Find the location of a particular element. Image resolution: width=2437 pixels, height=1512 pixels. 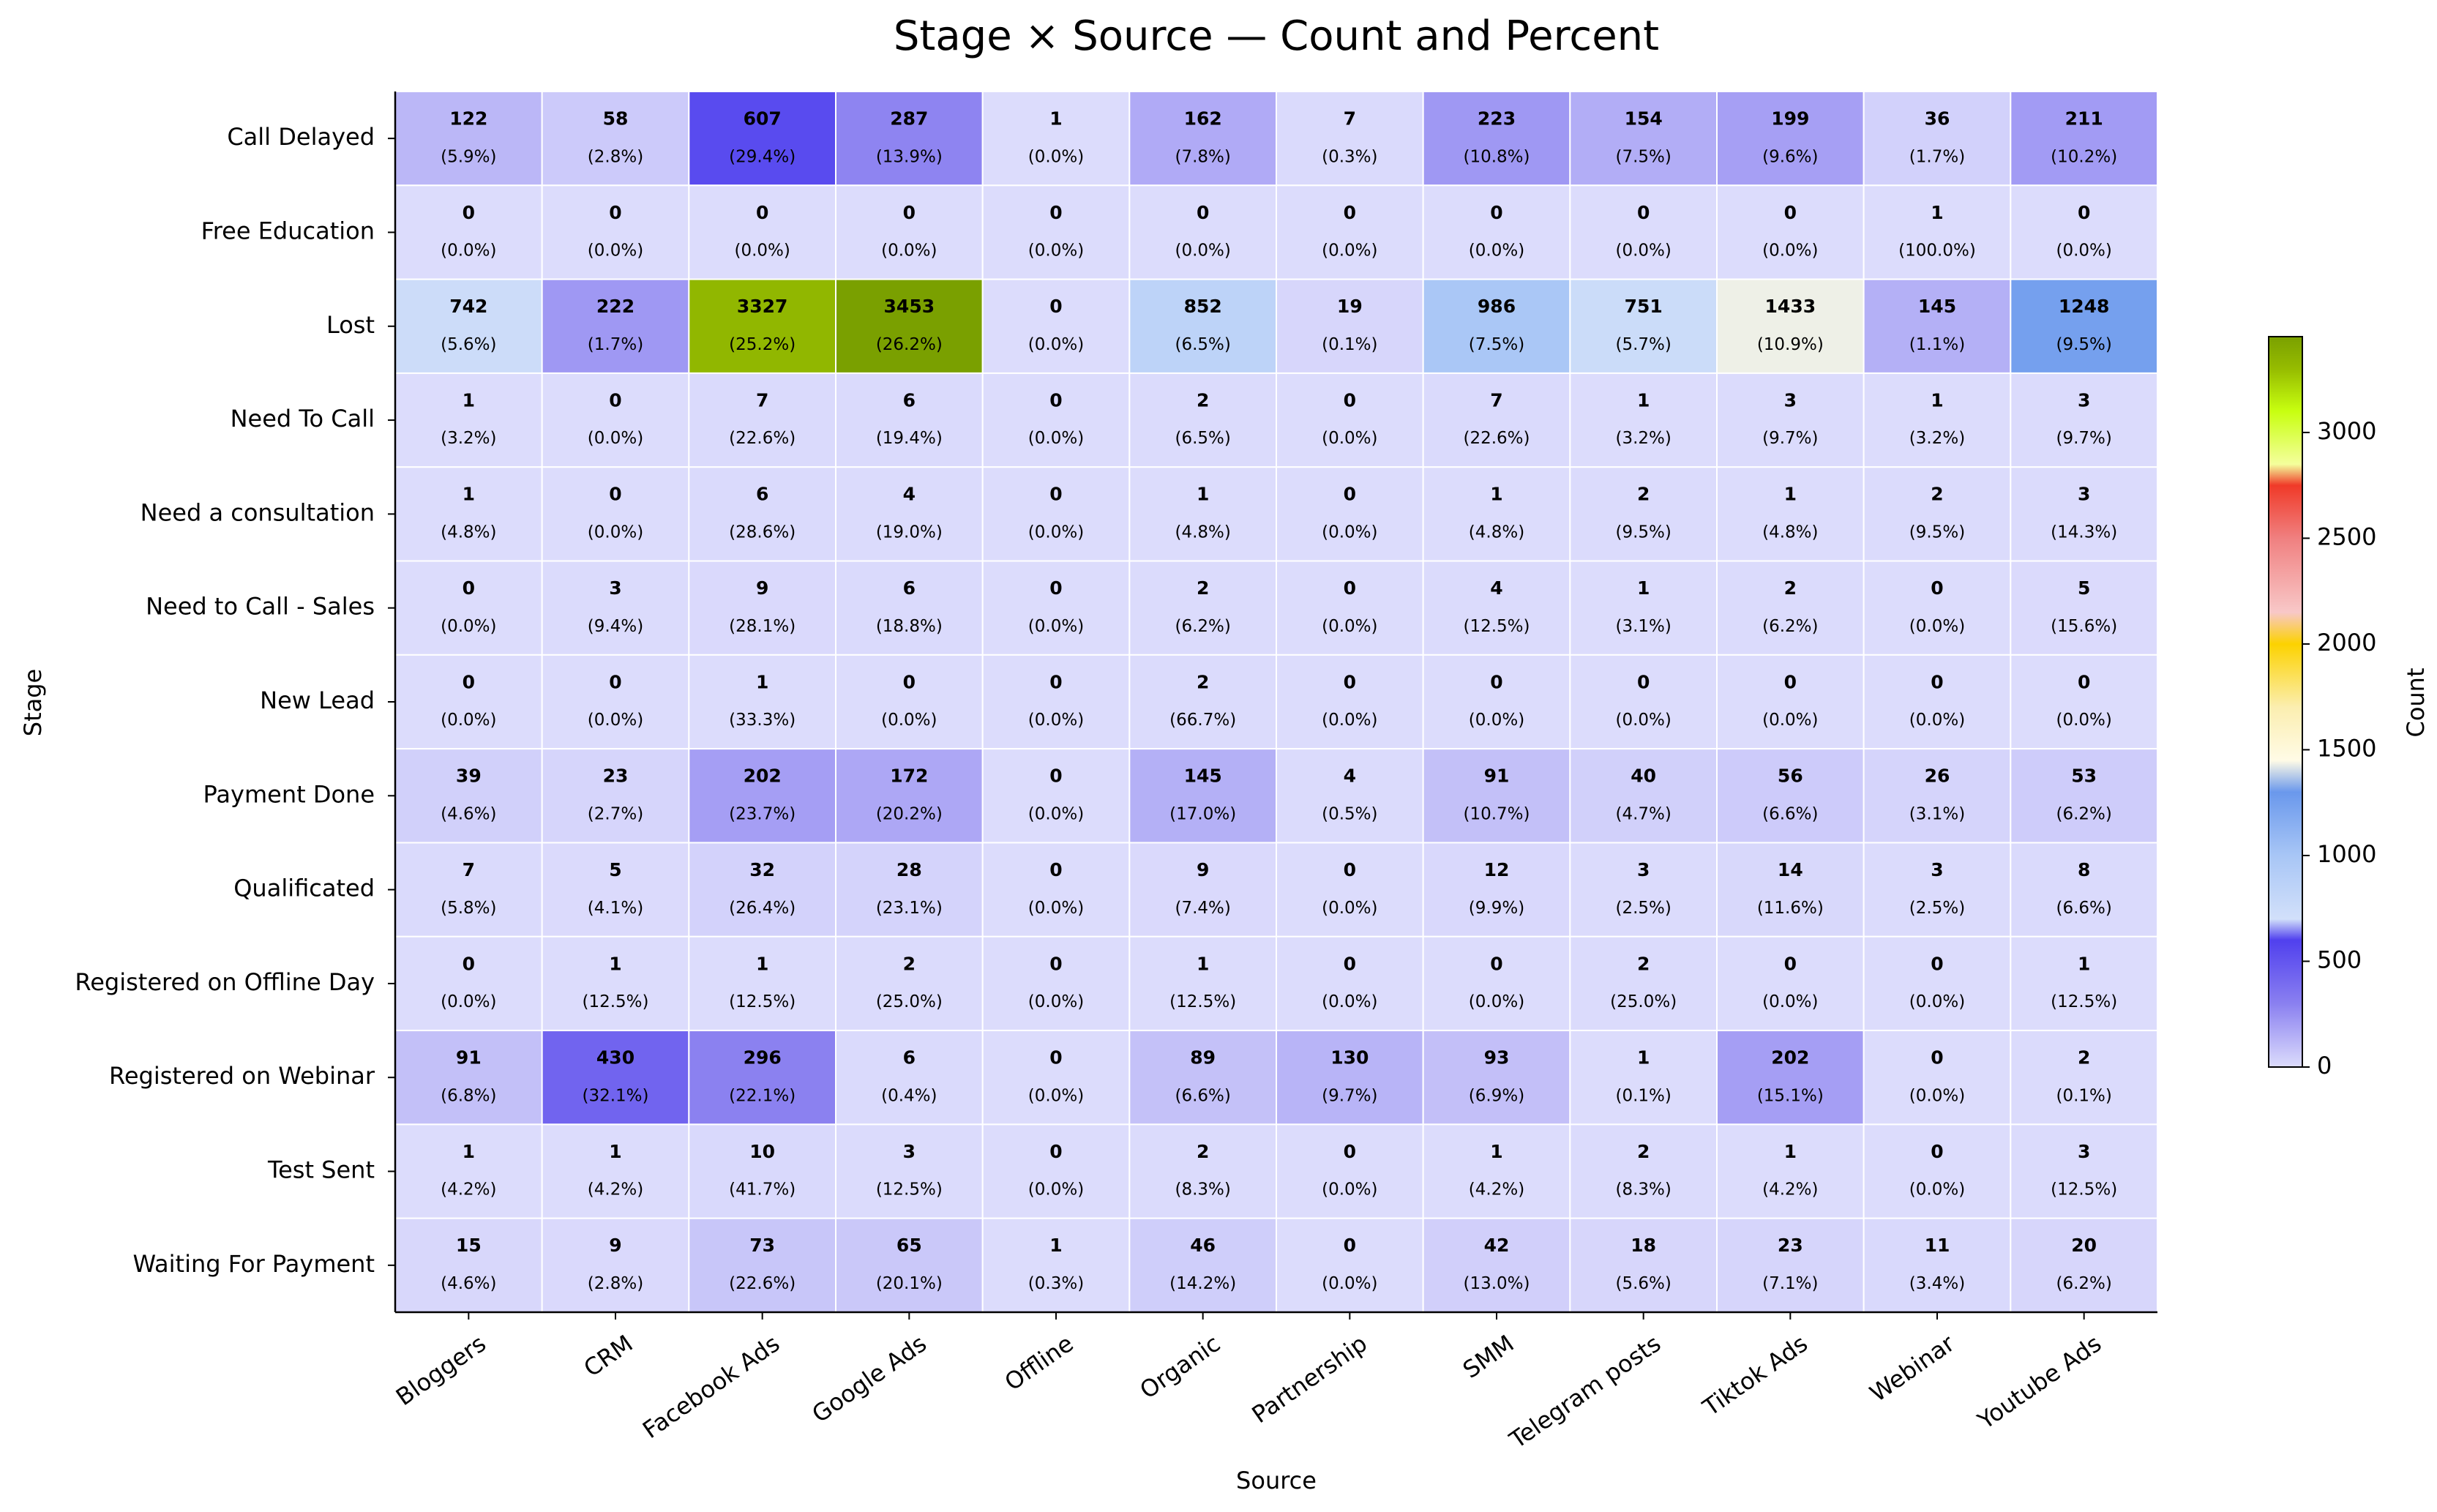

colorbar-tick-label: 1000 is located at coordinates (2346, 854).